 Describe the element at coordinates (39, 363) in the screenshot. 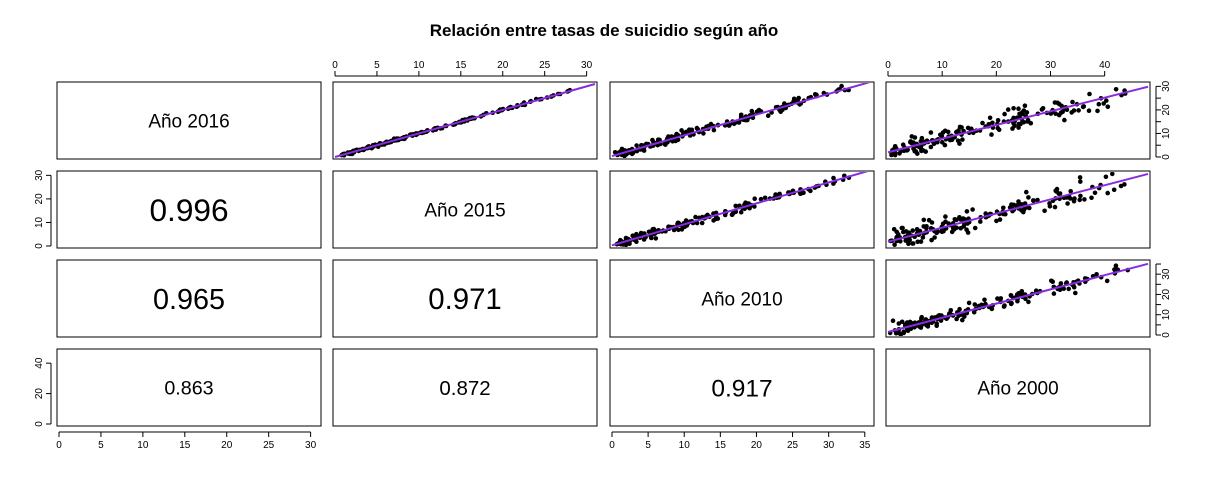

I see `y-tick-label: 40` at that location.